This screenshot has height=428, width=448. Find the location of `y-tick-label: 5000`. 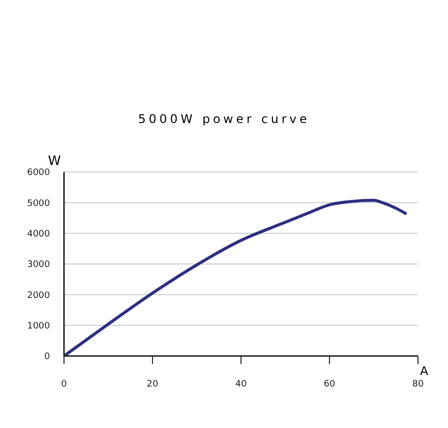

y-tick-label: 5000 is located at coordinates (38, 203).